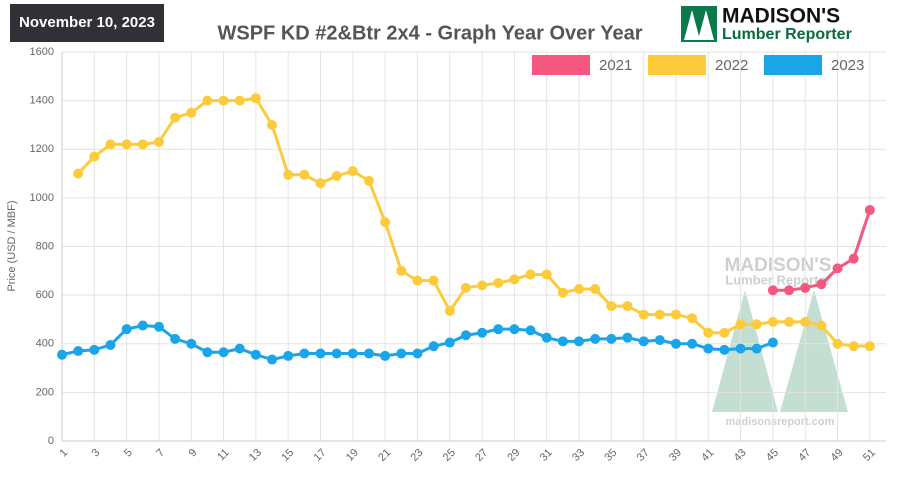 The width and height of the screenshot is (916, 477). I want to click on x-tick-label: 1, so click(63, 453).